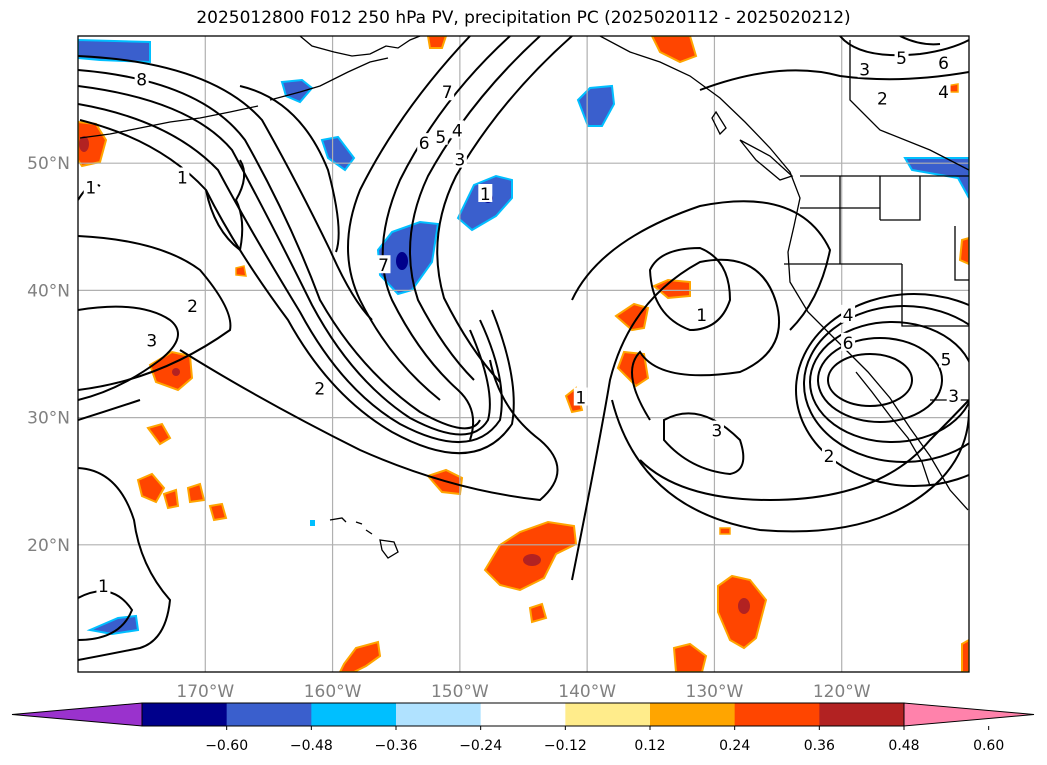 The image size is (1047, 765). What do you see at coordinates (819, 746) in the screenshot?
I see `colorbar-tick-label: 0.36` at bounding box center [819, 746].